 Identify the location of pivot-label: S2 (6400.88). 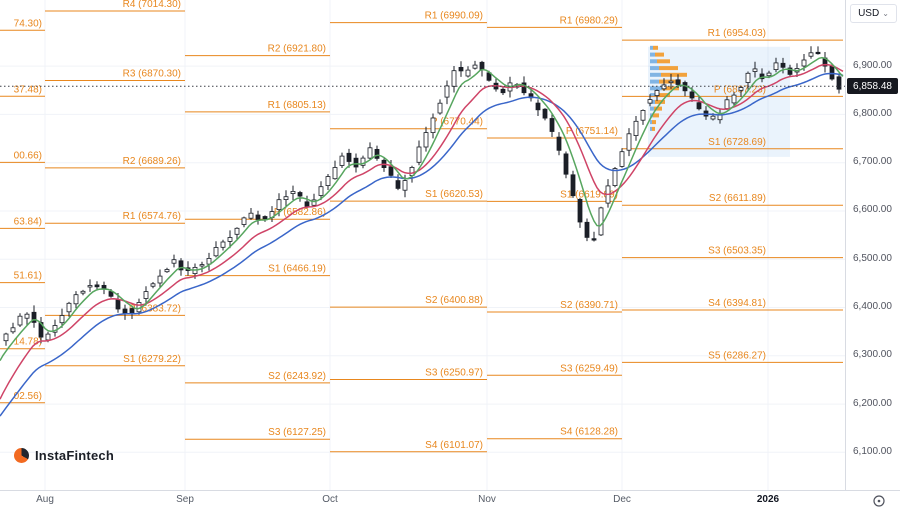
(454, 300).